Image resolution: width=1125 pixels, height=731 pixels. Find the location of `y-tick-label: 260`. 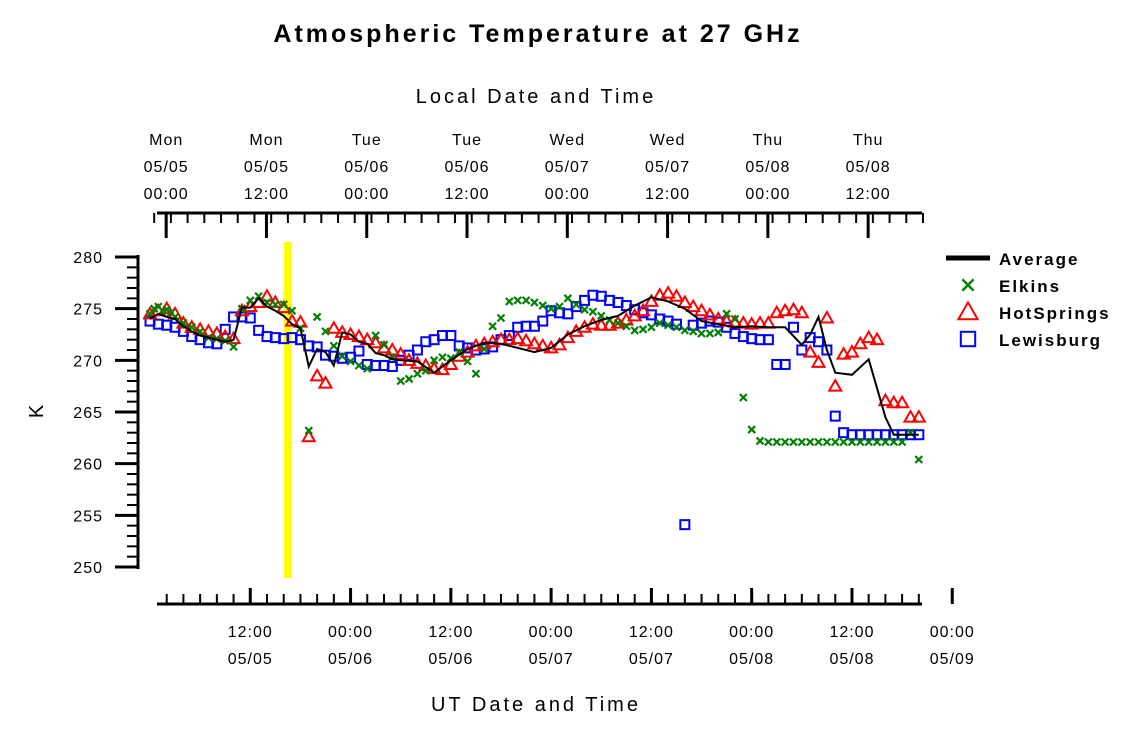

y-tick-label: 260 is located at coordinates (88, 465).